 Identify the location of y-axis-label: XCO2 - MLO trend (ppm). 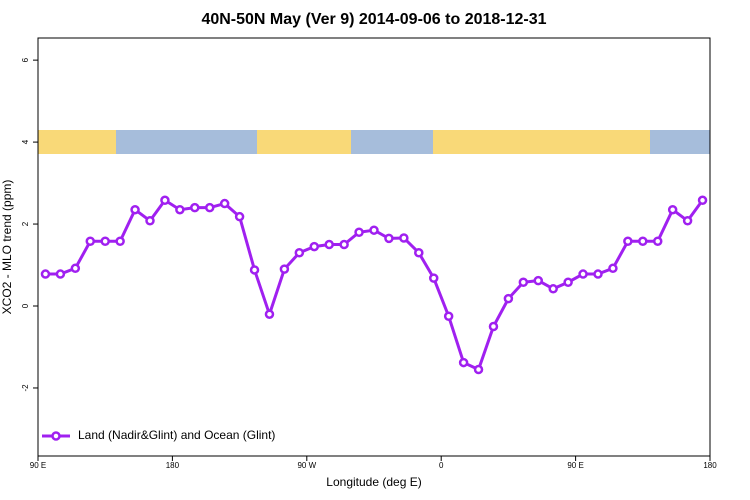
(7, 247).